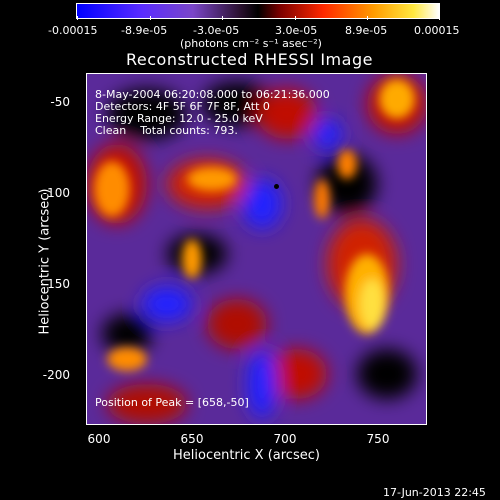  I want to click on detectors-text: Detectors: 4F 5F 6F 7F 8F, Att 0, so click(182, 106).